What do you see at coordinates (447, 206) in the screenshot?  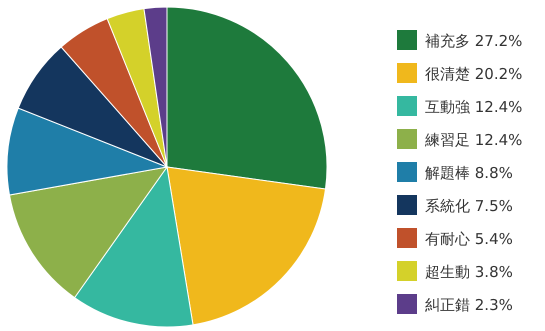 I see `legend-label: 系統化` at bounding box center [447, 206].